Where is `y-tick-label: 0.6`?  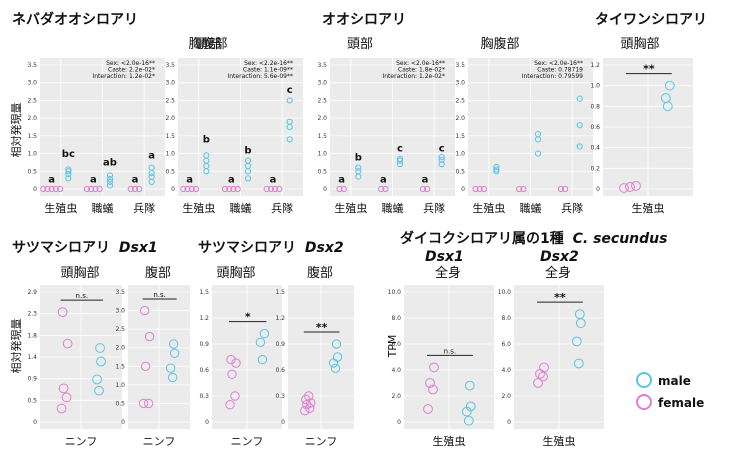 y-tick-label: 0.6 is located at coordinates (595, 127).